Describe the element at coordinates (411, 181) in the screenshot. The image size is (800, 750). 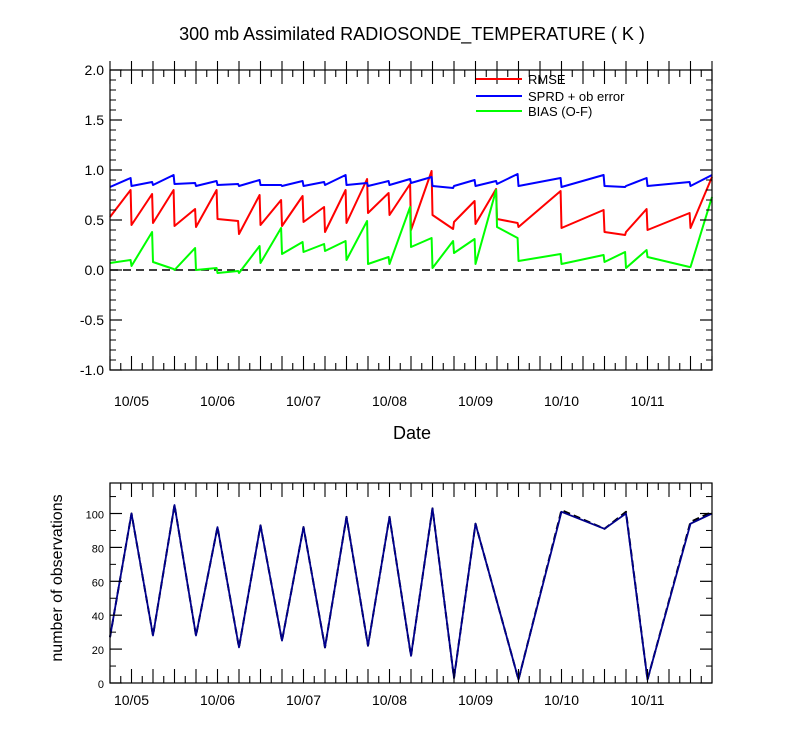
I see `series-line-sprd-ob-error` at that location.